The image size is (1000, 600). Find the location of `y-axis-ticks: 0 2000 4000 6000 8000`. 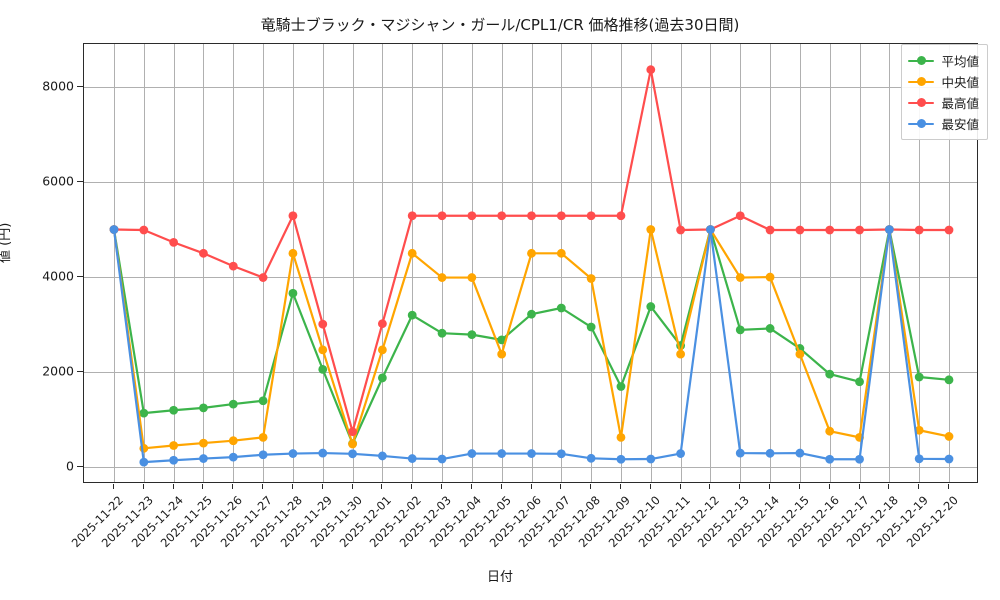

y-axis-ticks: 0 2000 4000 6000 8000 is located at coordinates (41, 263).